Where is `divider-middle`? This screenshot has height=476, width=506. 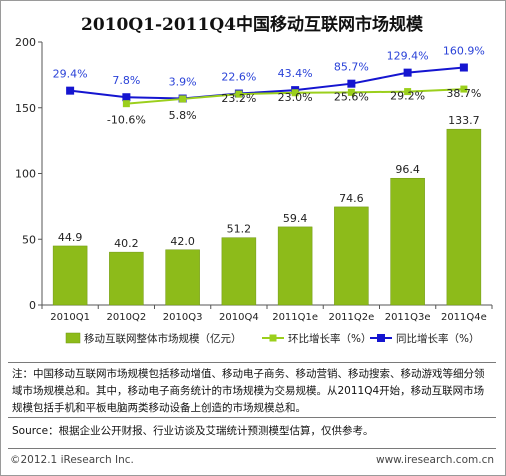
divider-middle is located at coordinates (252, 417).